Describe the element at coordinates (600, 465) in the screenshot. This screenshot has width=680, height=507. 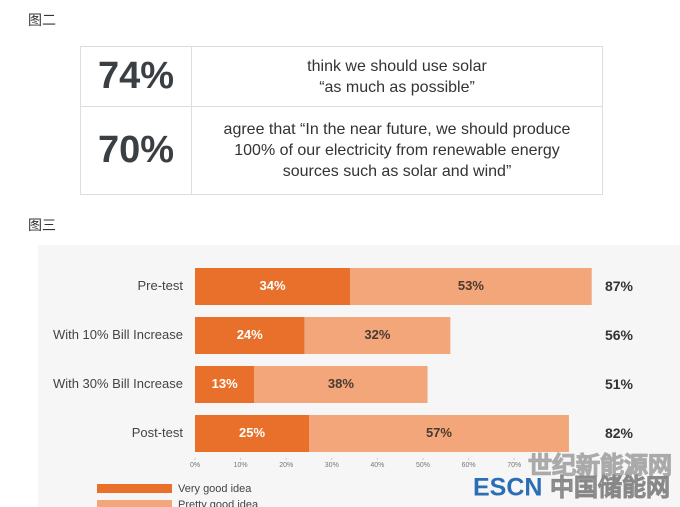
I see `watermark: 世纪新能源网` at that location.